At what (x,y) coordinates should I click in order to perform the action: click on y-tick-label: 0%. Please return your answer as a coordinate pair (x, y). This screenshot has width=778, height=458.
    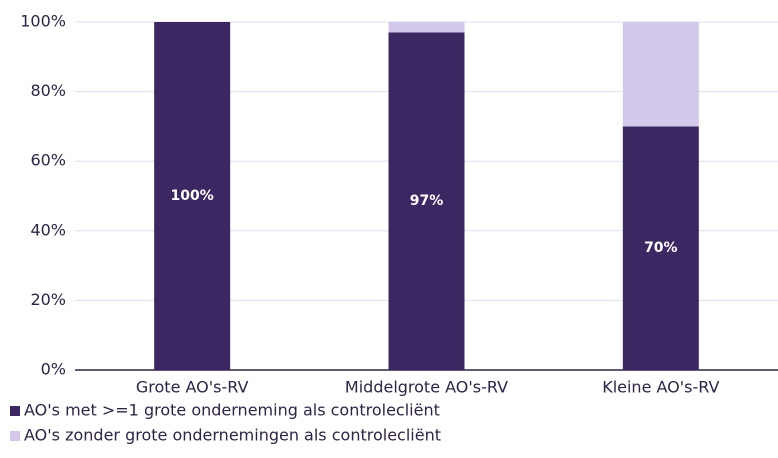
    Looking at the image, I should click on (53, 369).